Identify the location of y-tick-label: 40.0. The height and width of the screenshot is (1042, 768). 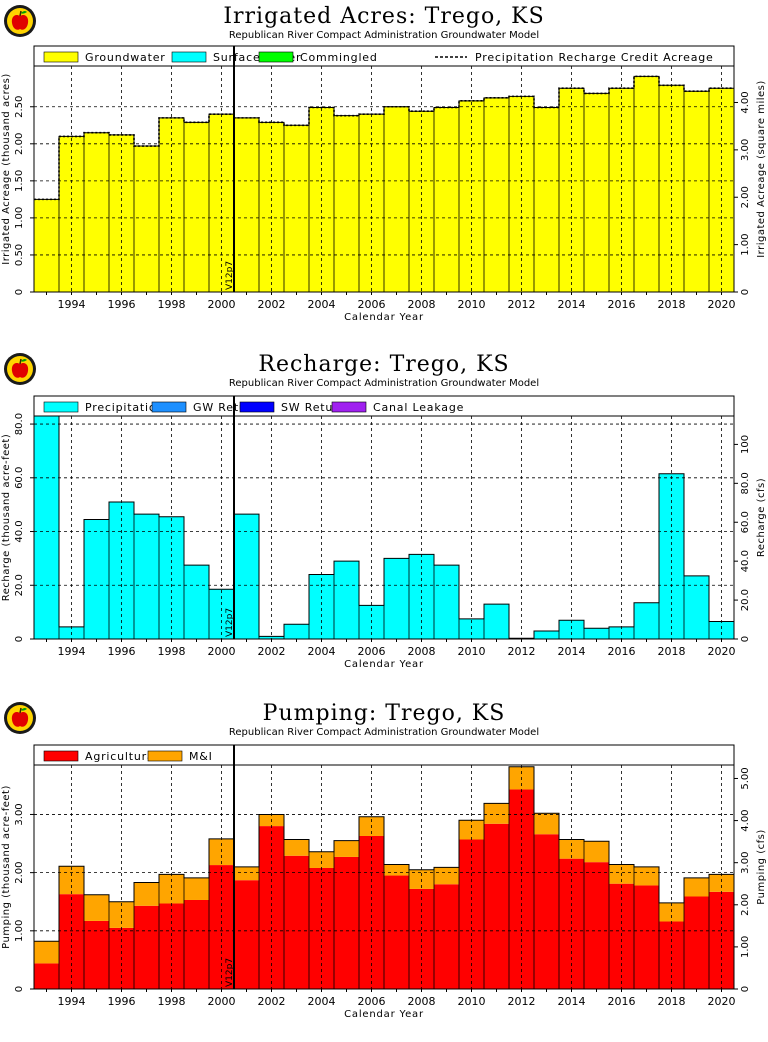
(19, 531).